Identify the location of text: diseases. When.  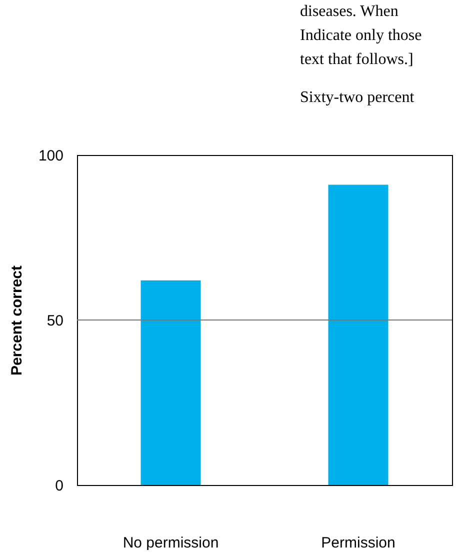
(350, 12).